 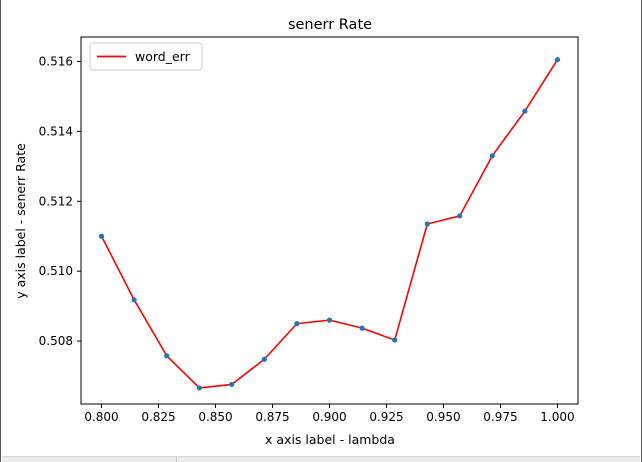 I want to click on legend-box, so click(x=146, y=56).